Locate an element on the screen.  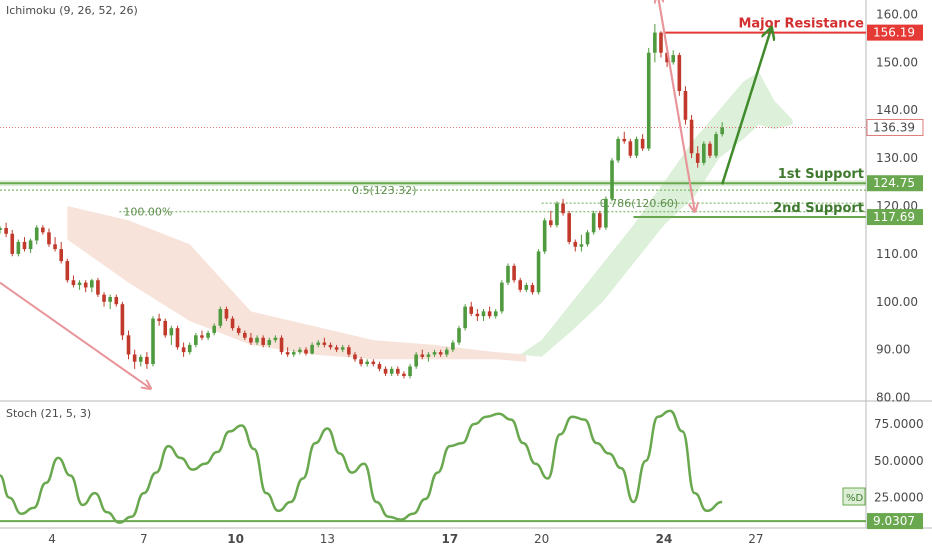
first-support-price-tag-text: 124.75 is located at coordinates (894, 183).